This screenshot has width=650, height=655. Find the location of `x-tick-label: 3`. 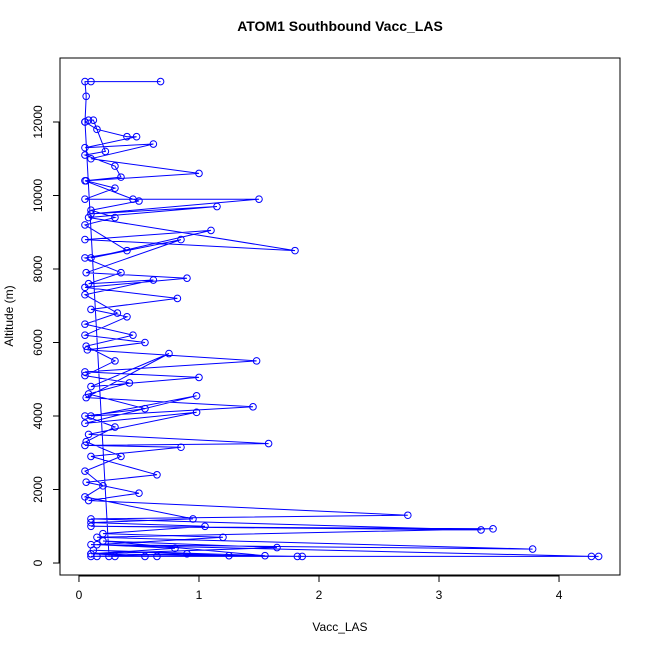

x-tick-label: 3 is located at coordinates (439, 595).